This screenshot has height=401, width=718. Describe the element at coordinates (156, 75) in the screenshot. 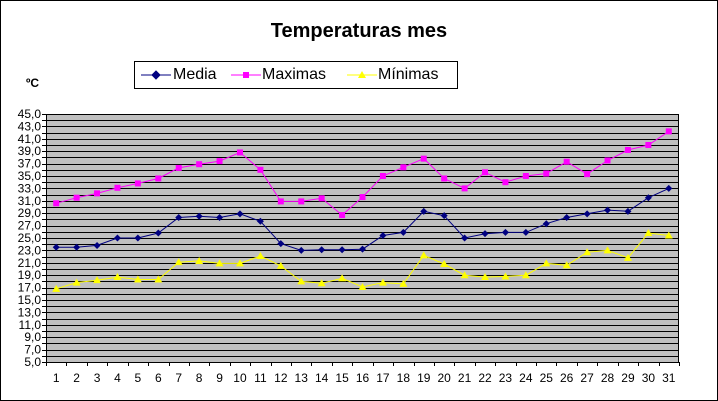

I see `legend-marker-media` at that location.